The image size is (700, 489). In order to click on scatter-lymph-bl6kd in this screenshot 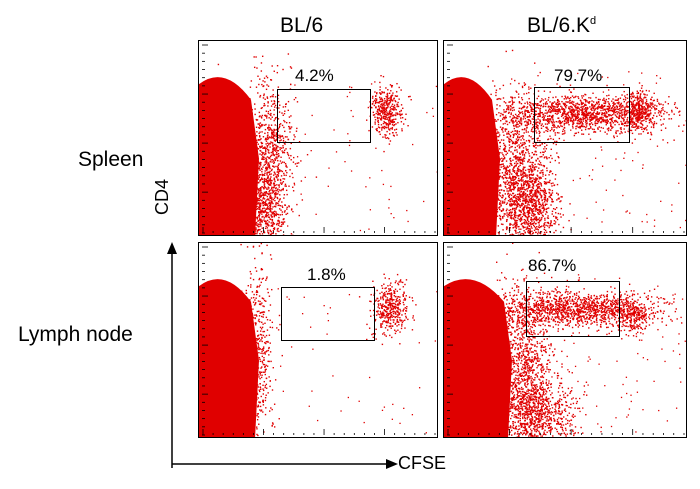, I will do `click(565, 340)`.